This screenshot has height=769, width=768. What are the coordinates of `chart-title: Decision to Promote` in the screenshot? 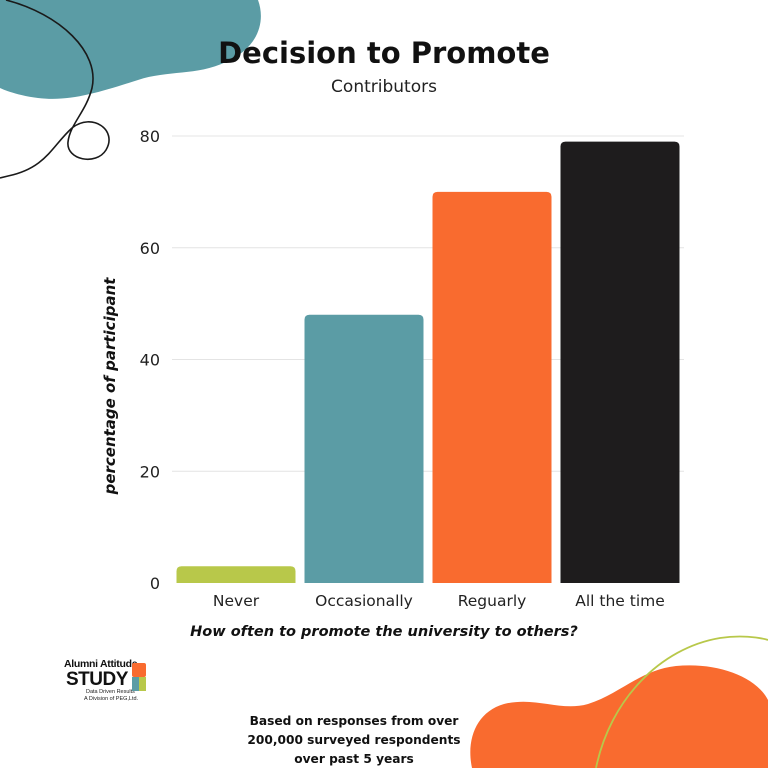 It's located at (384, 53).